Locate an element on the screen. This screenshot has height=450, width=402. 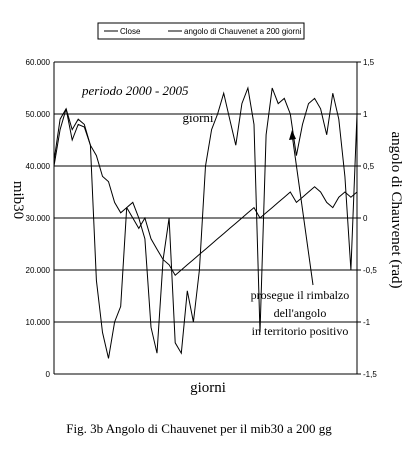
note-line-3: in territorio positivo is located at coordinates (300, 331).